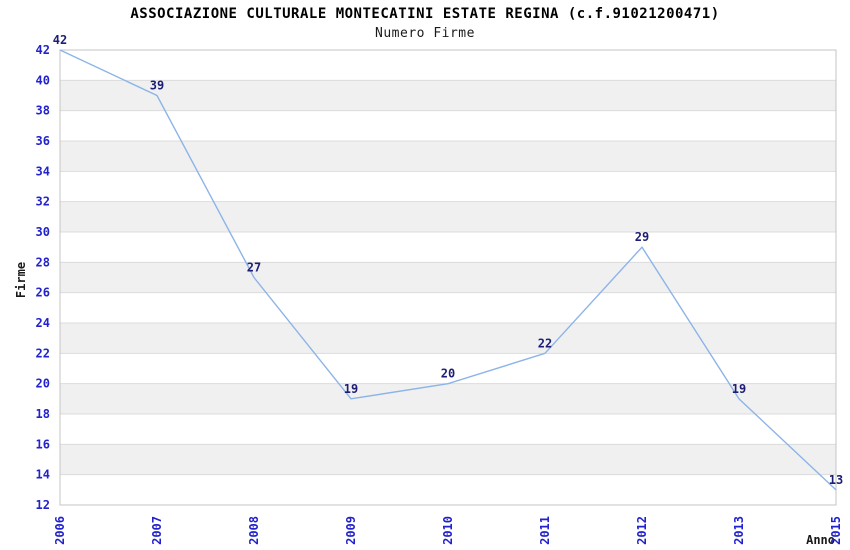 The width and height of the screenshot is (850, 550). Describe the element at coordinates (43, 111) in the screenshot. I see `y-tick-label: 38` at that location.